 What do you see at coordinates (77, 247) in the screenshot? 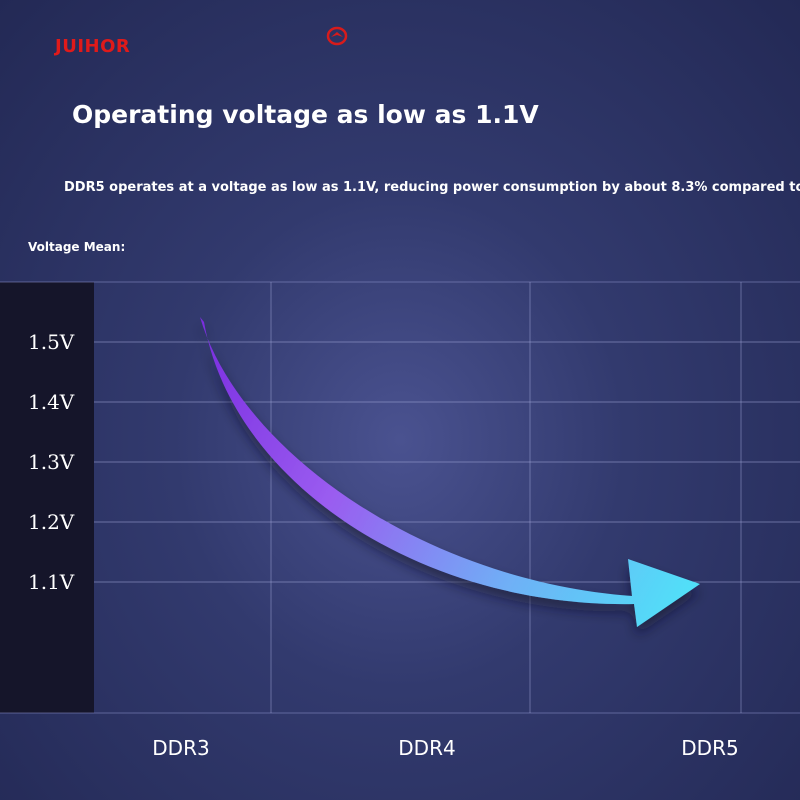
I see `y-axis-label: Voltage Mean:` at bounding box center [77, 247].